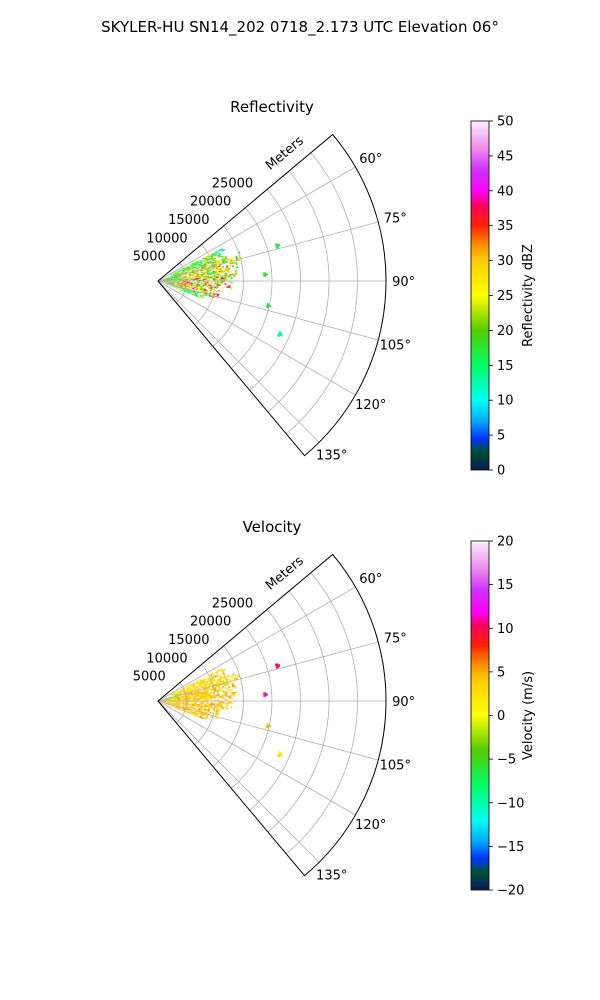 This screenshot has height=1000, width=600. What do you see at coordinates (285, 573) in the screenshot?
I see `range-axis-label: Meters` at bounding box center [285, 573].